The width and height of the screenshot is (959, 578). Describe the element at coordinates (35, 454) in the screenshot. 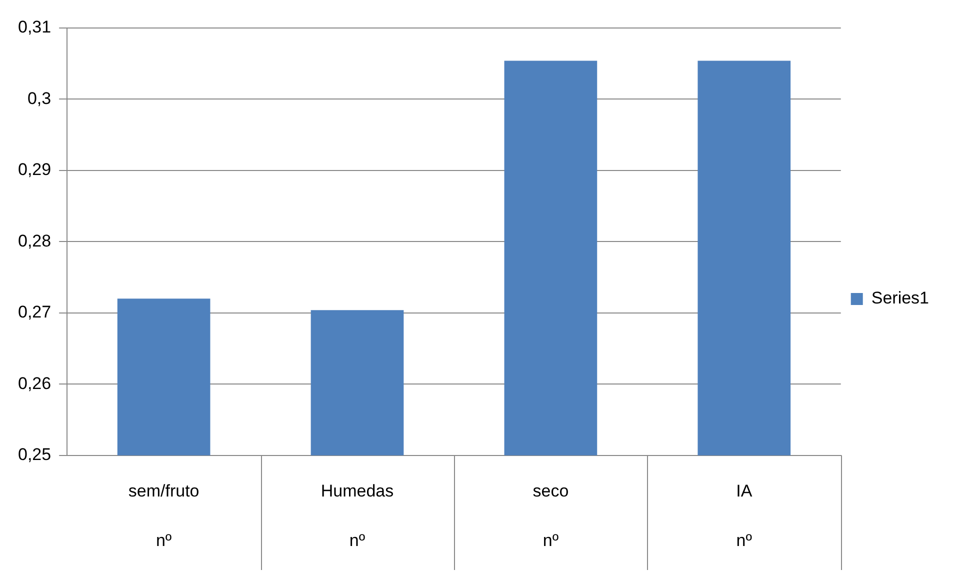

I see `y-tick-label: 0,25` at that location.